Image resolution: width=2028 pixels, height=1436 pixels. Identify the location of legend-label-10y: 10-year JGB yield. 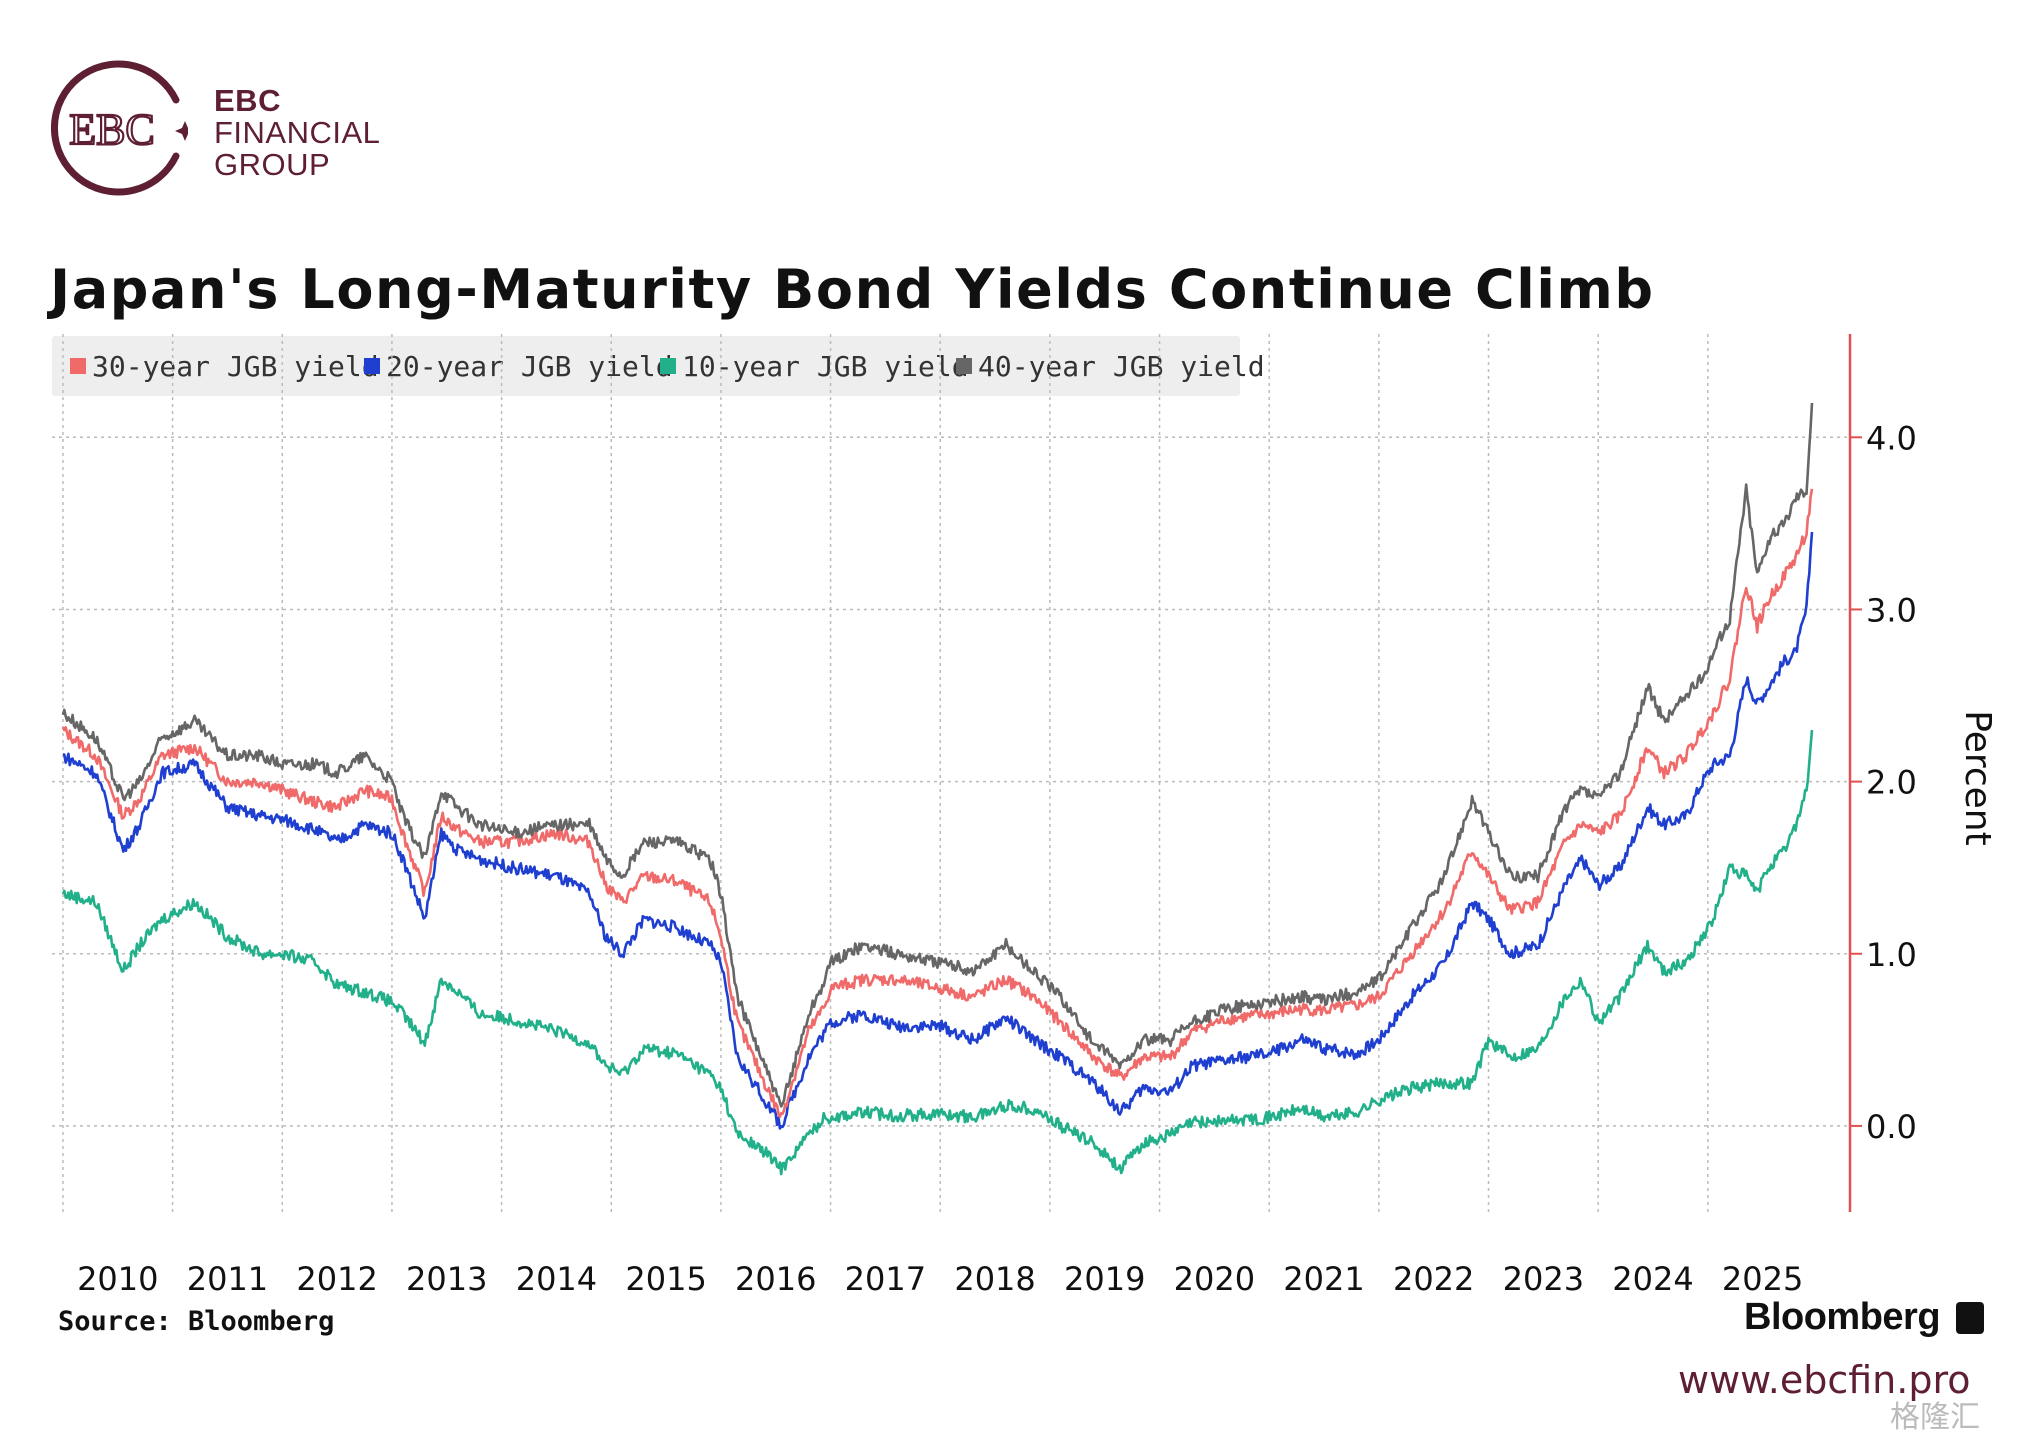
(825, 366).